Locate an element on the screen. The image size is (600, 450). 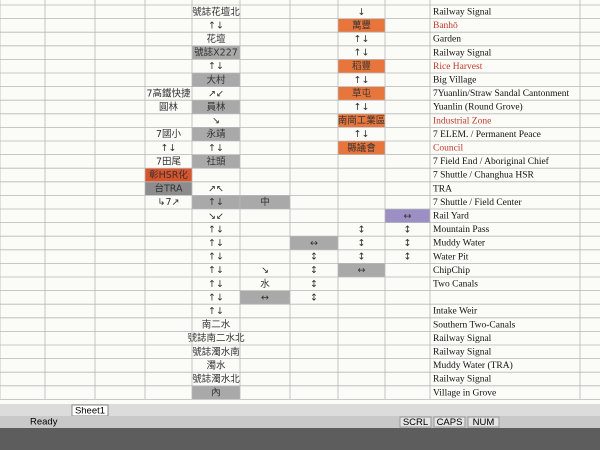
cell-text: 號誌濁水南 is located at coordinates (216, 352).